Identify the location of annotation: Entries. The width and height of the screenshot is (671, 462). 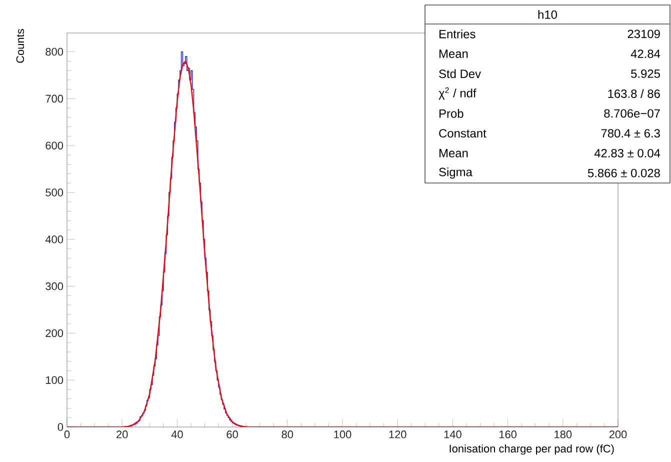
(458, 34).